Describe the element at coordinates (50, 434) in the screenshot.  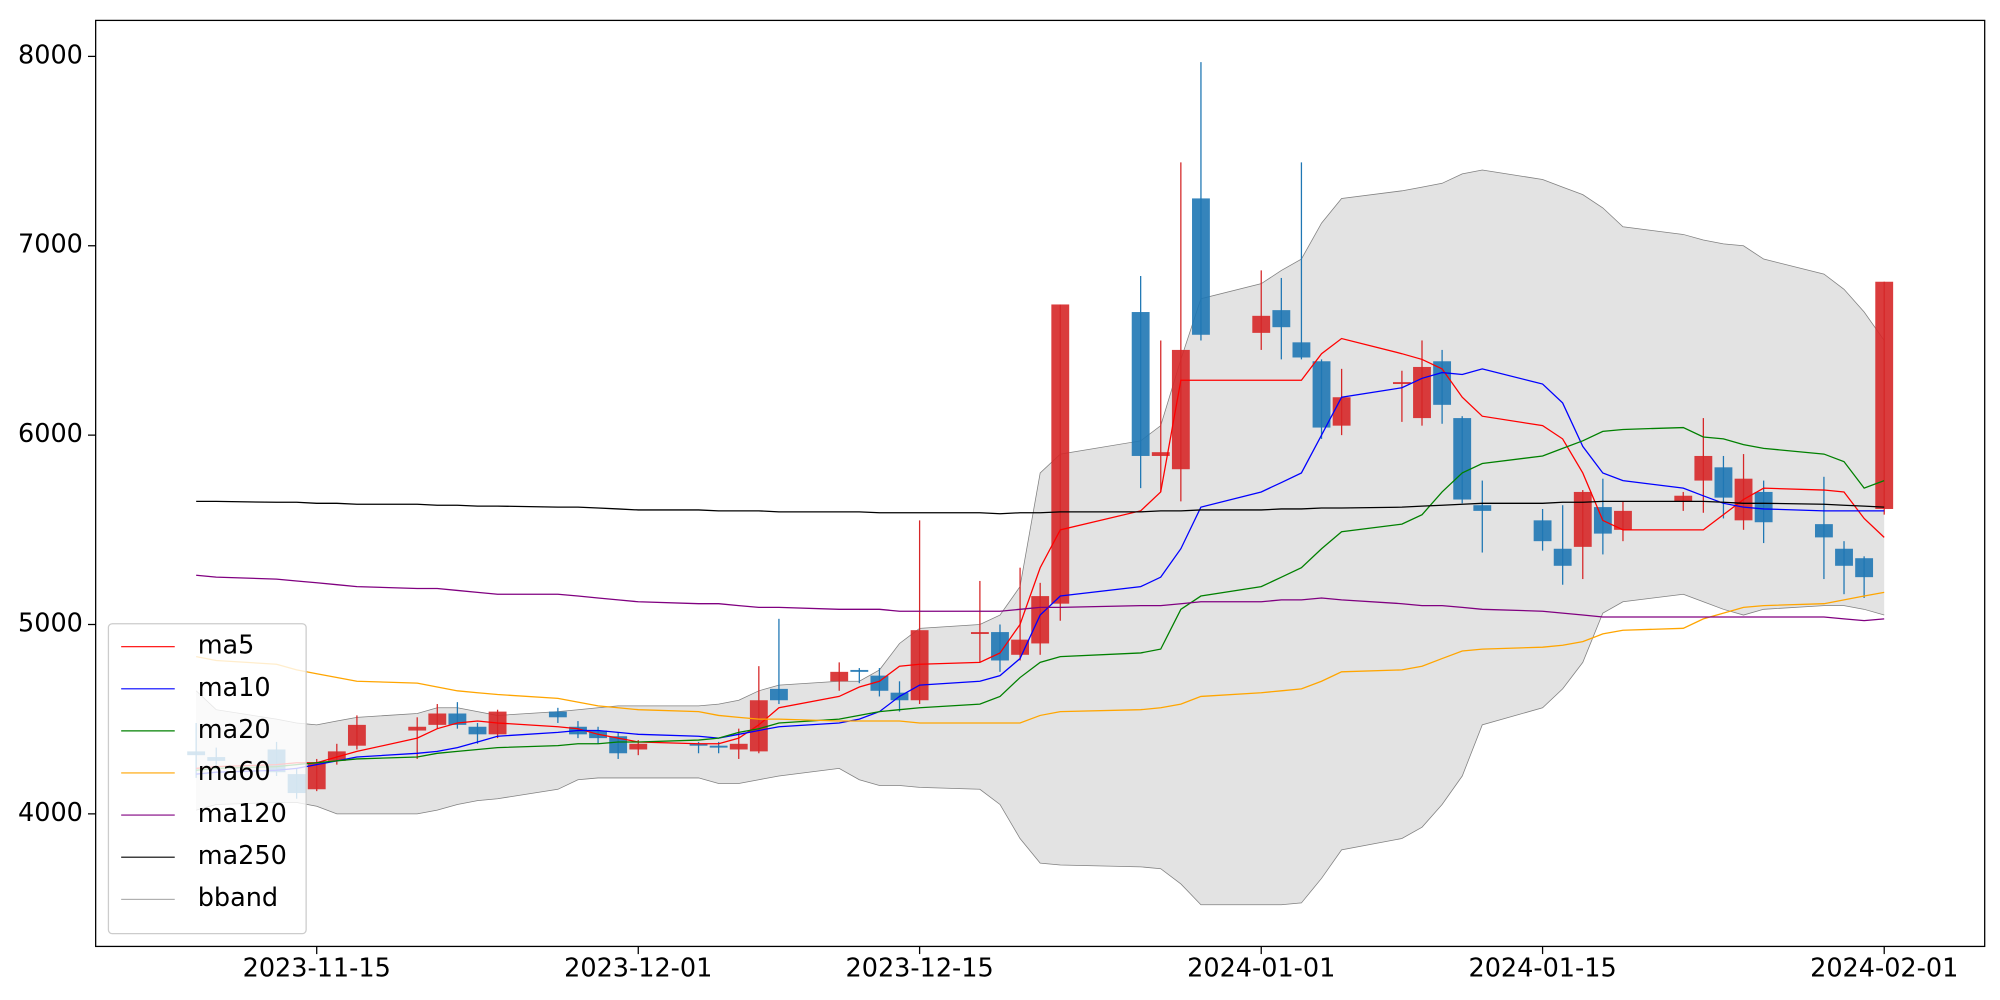
I see `y-tick-label: 6000` at that location.